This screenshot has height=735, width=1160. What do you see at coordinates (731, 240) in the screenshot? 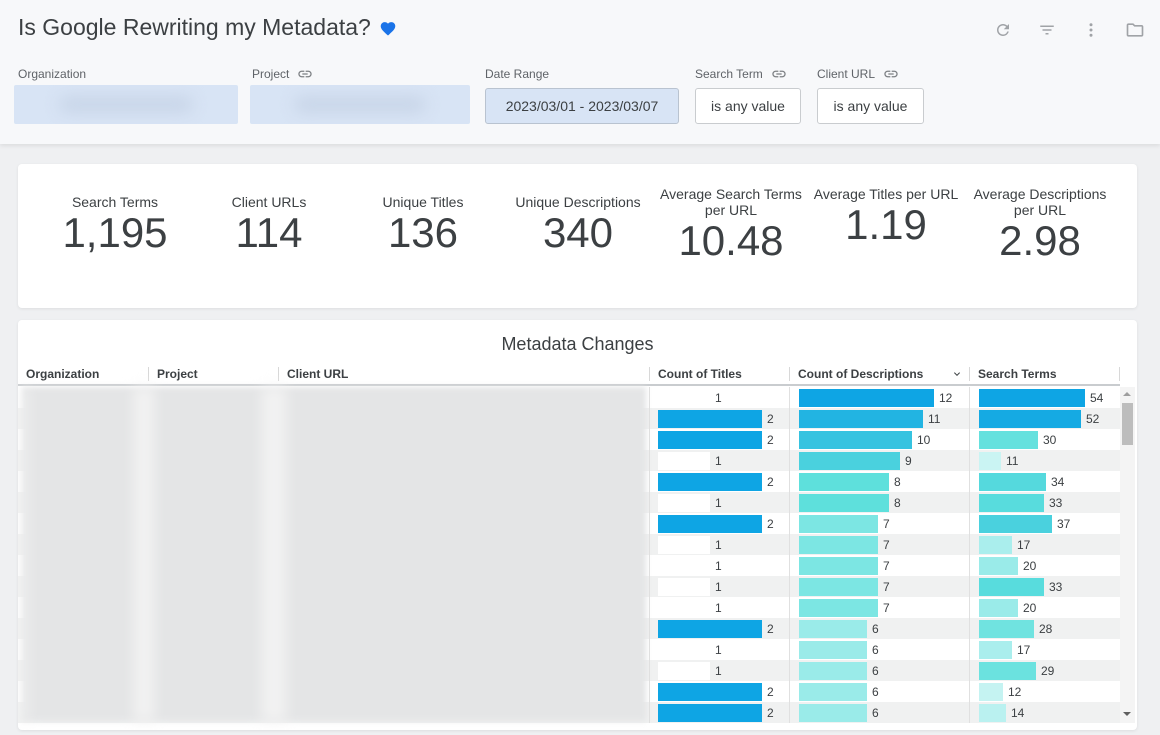
I see `kpi-value: 10.48` at bounding box center [731, 240].